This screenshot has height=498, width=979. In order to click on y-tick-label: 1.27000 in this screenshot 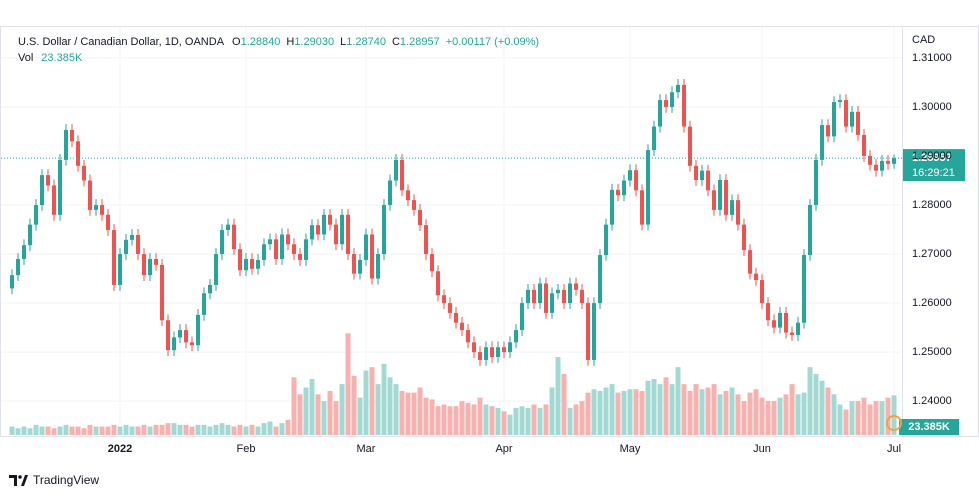, I will do `click(932, 254)`.